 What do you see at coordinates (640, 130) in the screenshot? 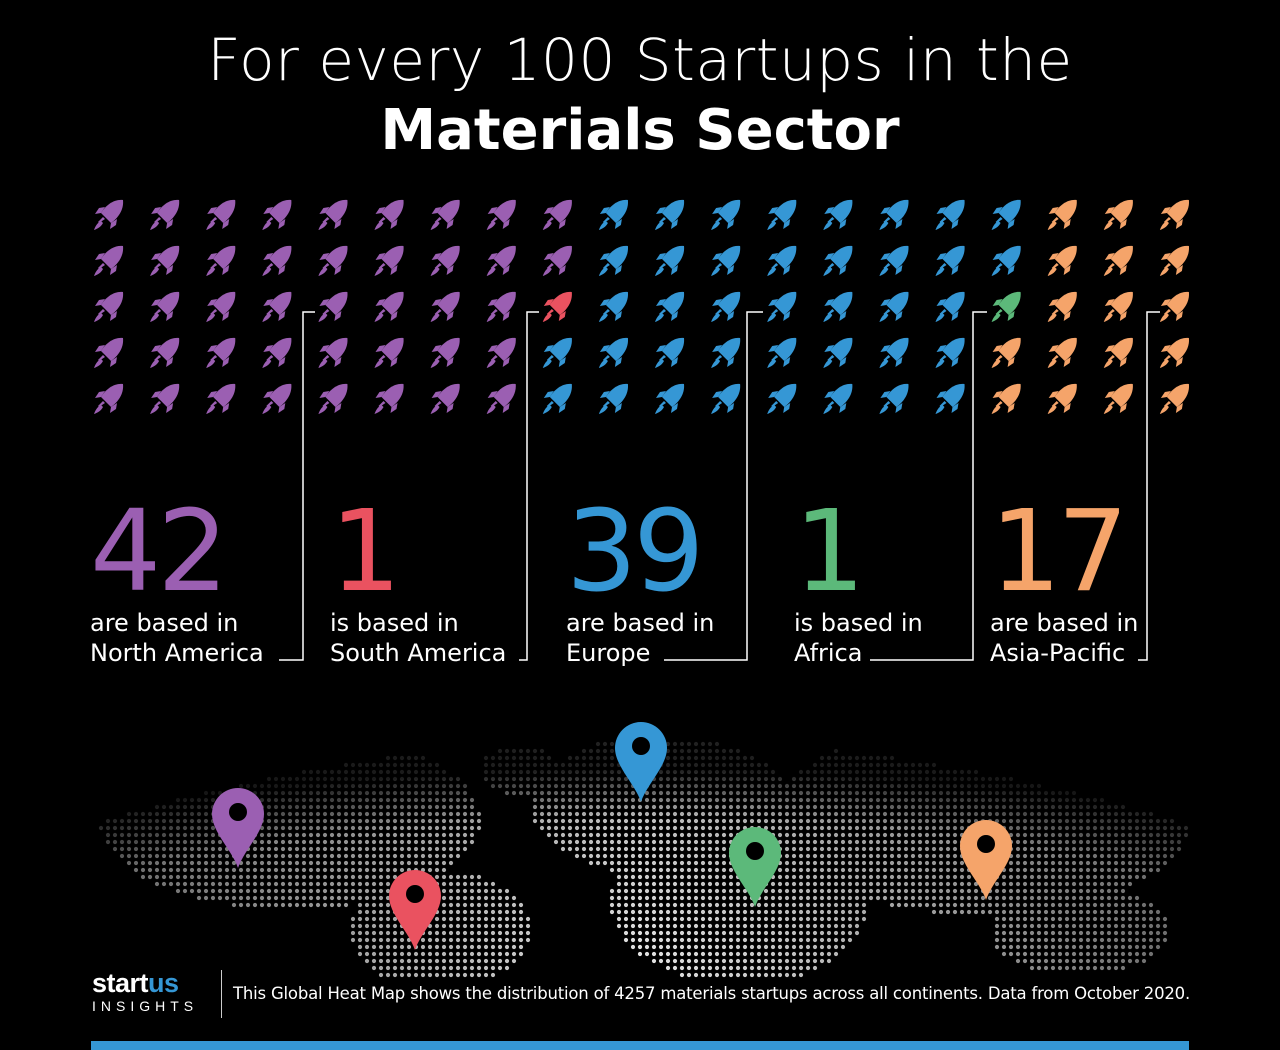
I see `title-line-2: Materials Sector` at bounding box center [640, 130].